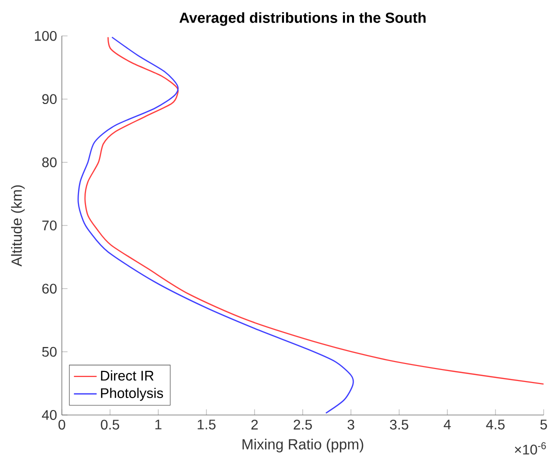 The width and height of the screenshot is (552, 463). What do you see at coordinates (127, 375) in the screenshot?
I see `legend-label: Direct IR` at bounding box center [127, 375].